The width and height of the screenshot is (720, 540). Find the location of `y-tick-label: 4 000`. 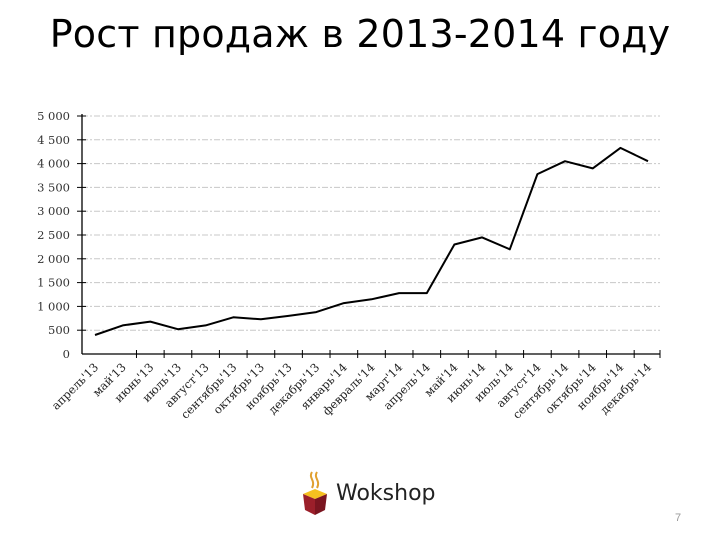

y-tick-label: 4 000 is located at coordinates (53, 164).